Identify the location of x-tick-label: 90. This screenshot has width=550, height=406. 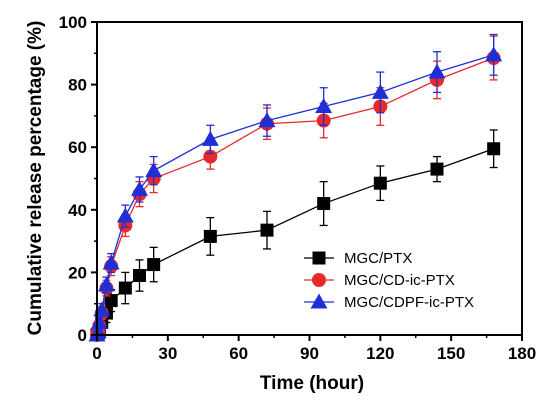
(309, 353).